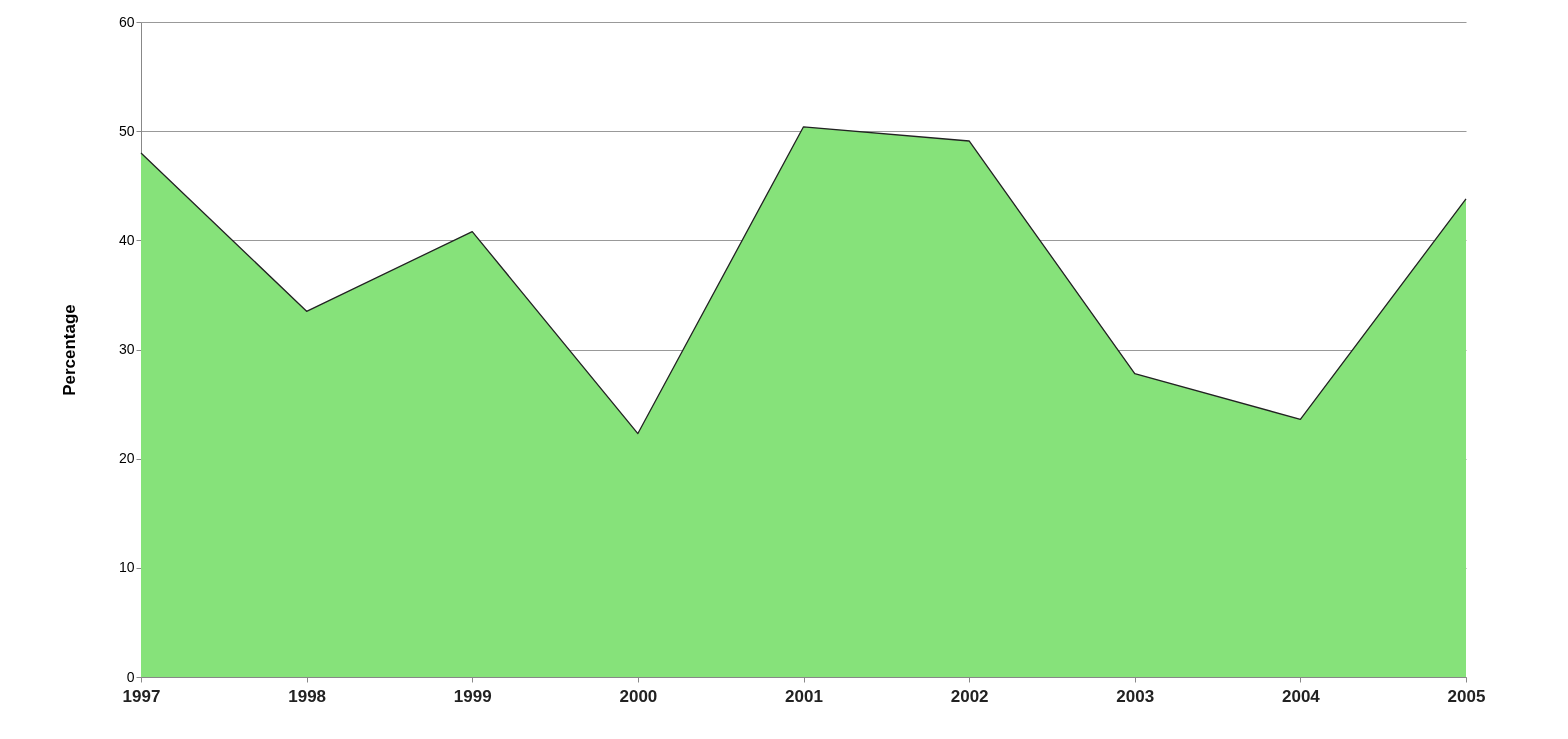 The height and width of the screenshot is (739, 1568). I want to click on y-axis-title: Percentage, so click(69, 350).